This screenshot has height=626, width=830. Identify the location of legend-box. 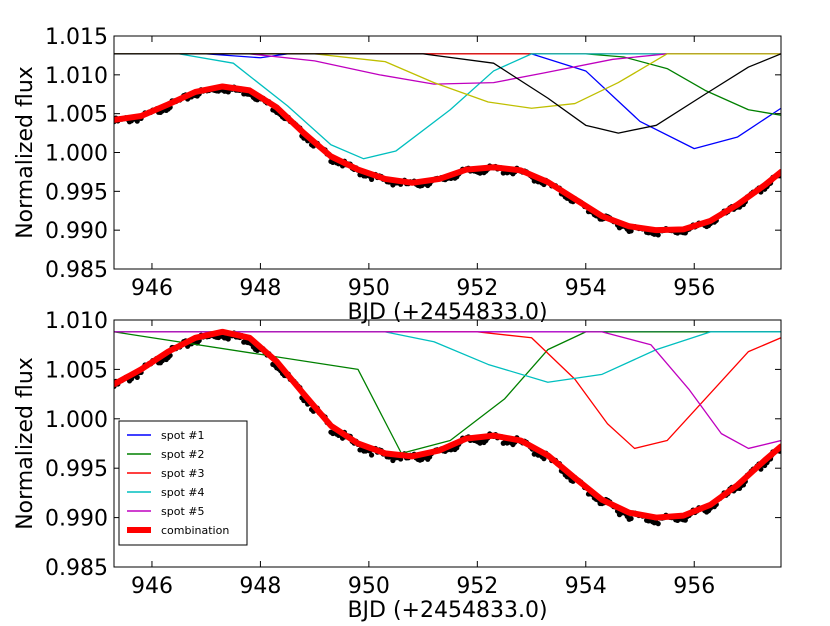
(183, 483).